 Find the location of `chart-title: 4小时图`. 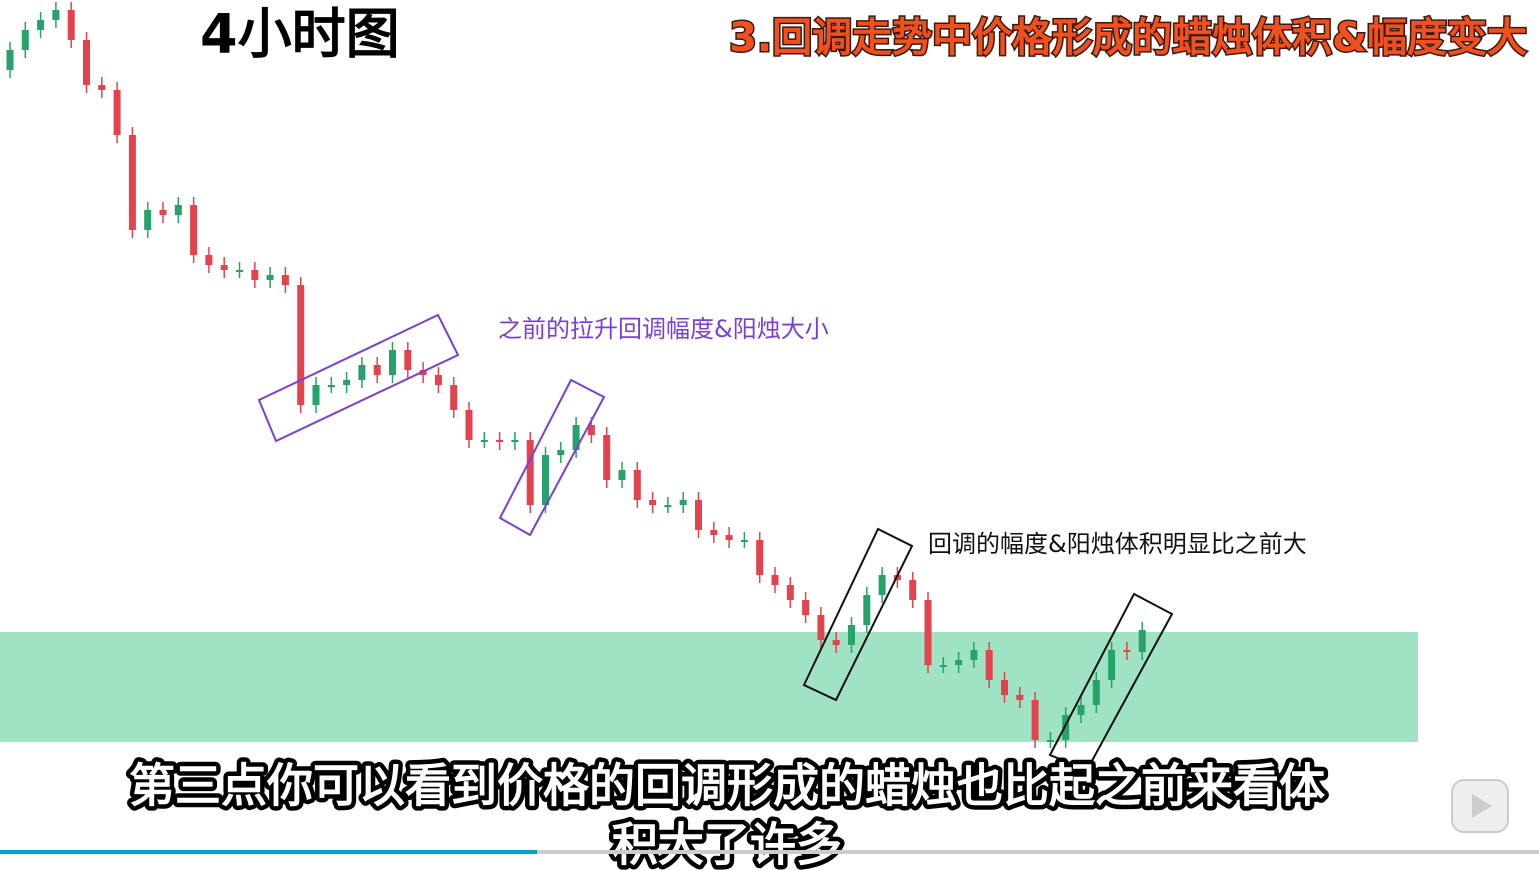

chart-title: 4小时图 is located at coordinates (300, 34).